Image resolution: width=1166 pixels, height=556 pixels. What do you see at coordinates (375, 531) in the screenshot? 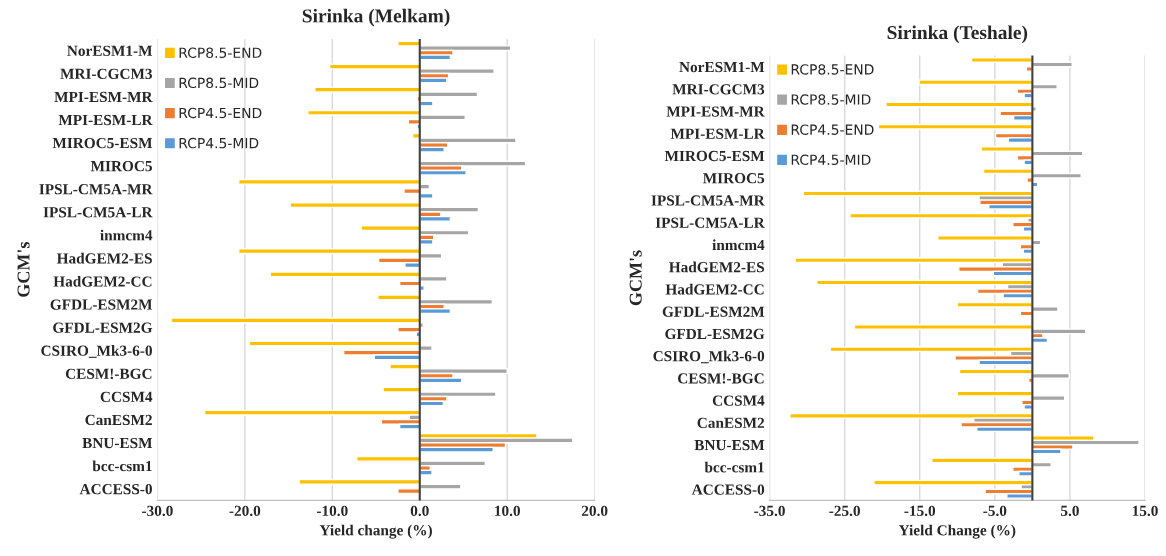
I see `x-axis-title: Yield change (%)` at bounding box center [375, 531].